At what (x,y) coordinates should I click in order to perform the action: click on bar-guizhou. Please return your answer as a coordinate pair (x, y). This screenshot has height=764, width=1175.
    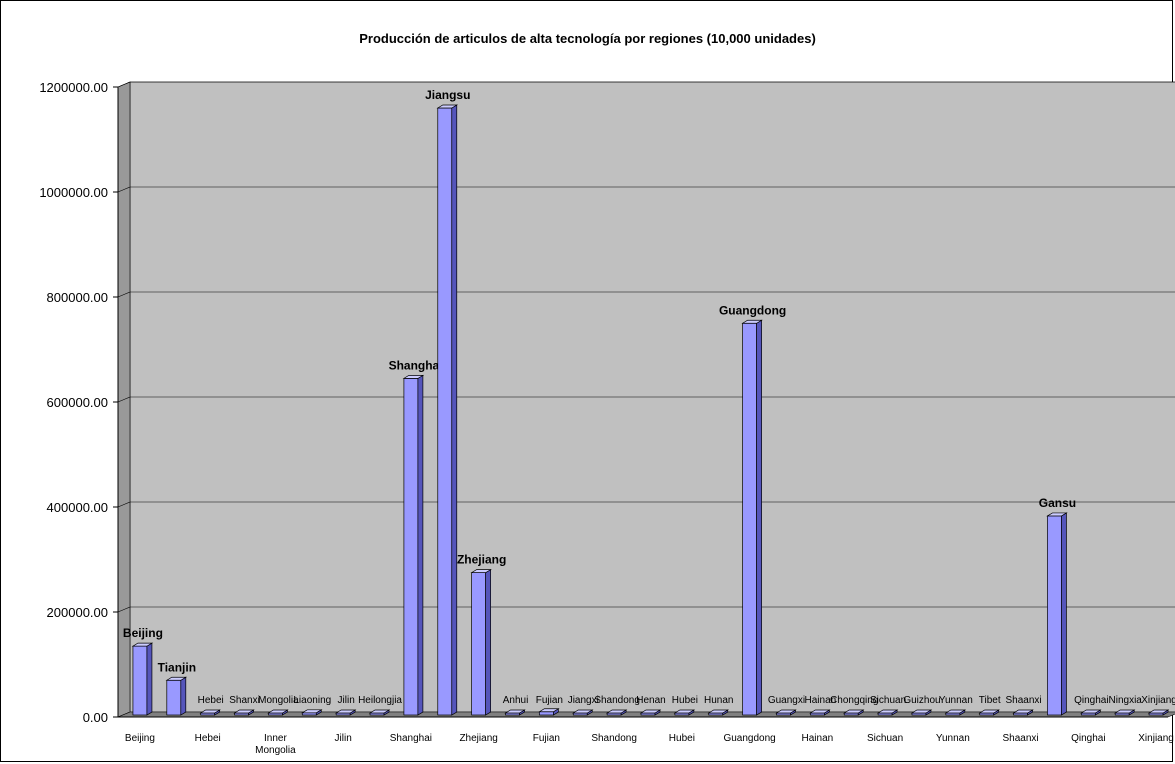
    Looking at the image, I should click on (921, 712).